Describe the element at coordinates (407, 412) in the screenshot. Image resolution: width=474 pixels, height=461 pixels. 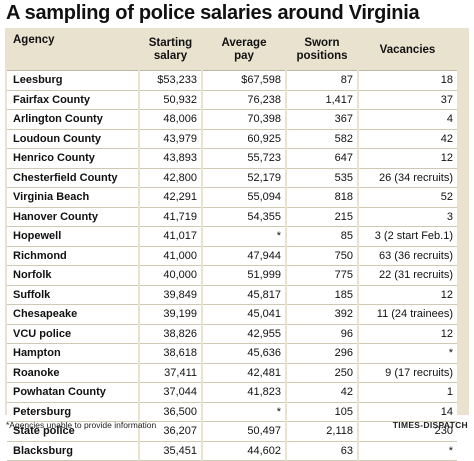
I see `cell-vacancies: 14` at that location.